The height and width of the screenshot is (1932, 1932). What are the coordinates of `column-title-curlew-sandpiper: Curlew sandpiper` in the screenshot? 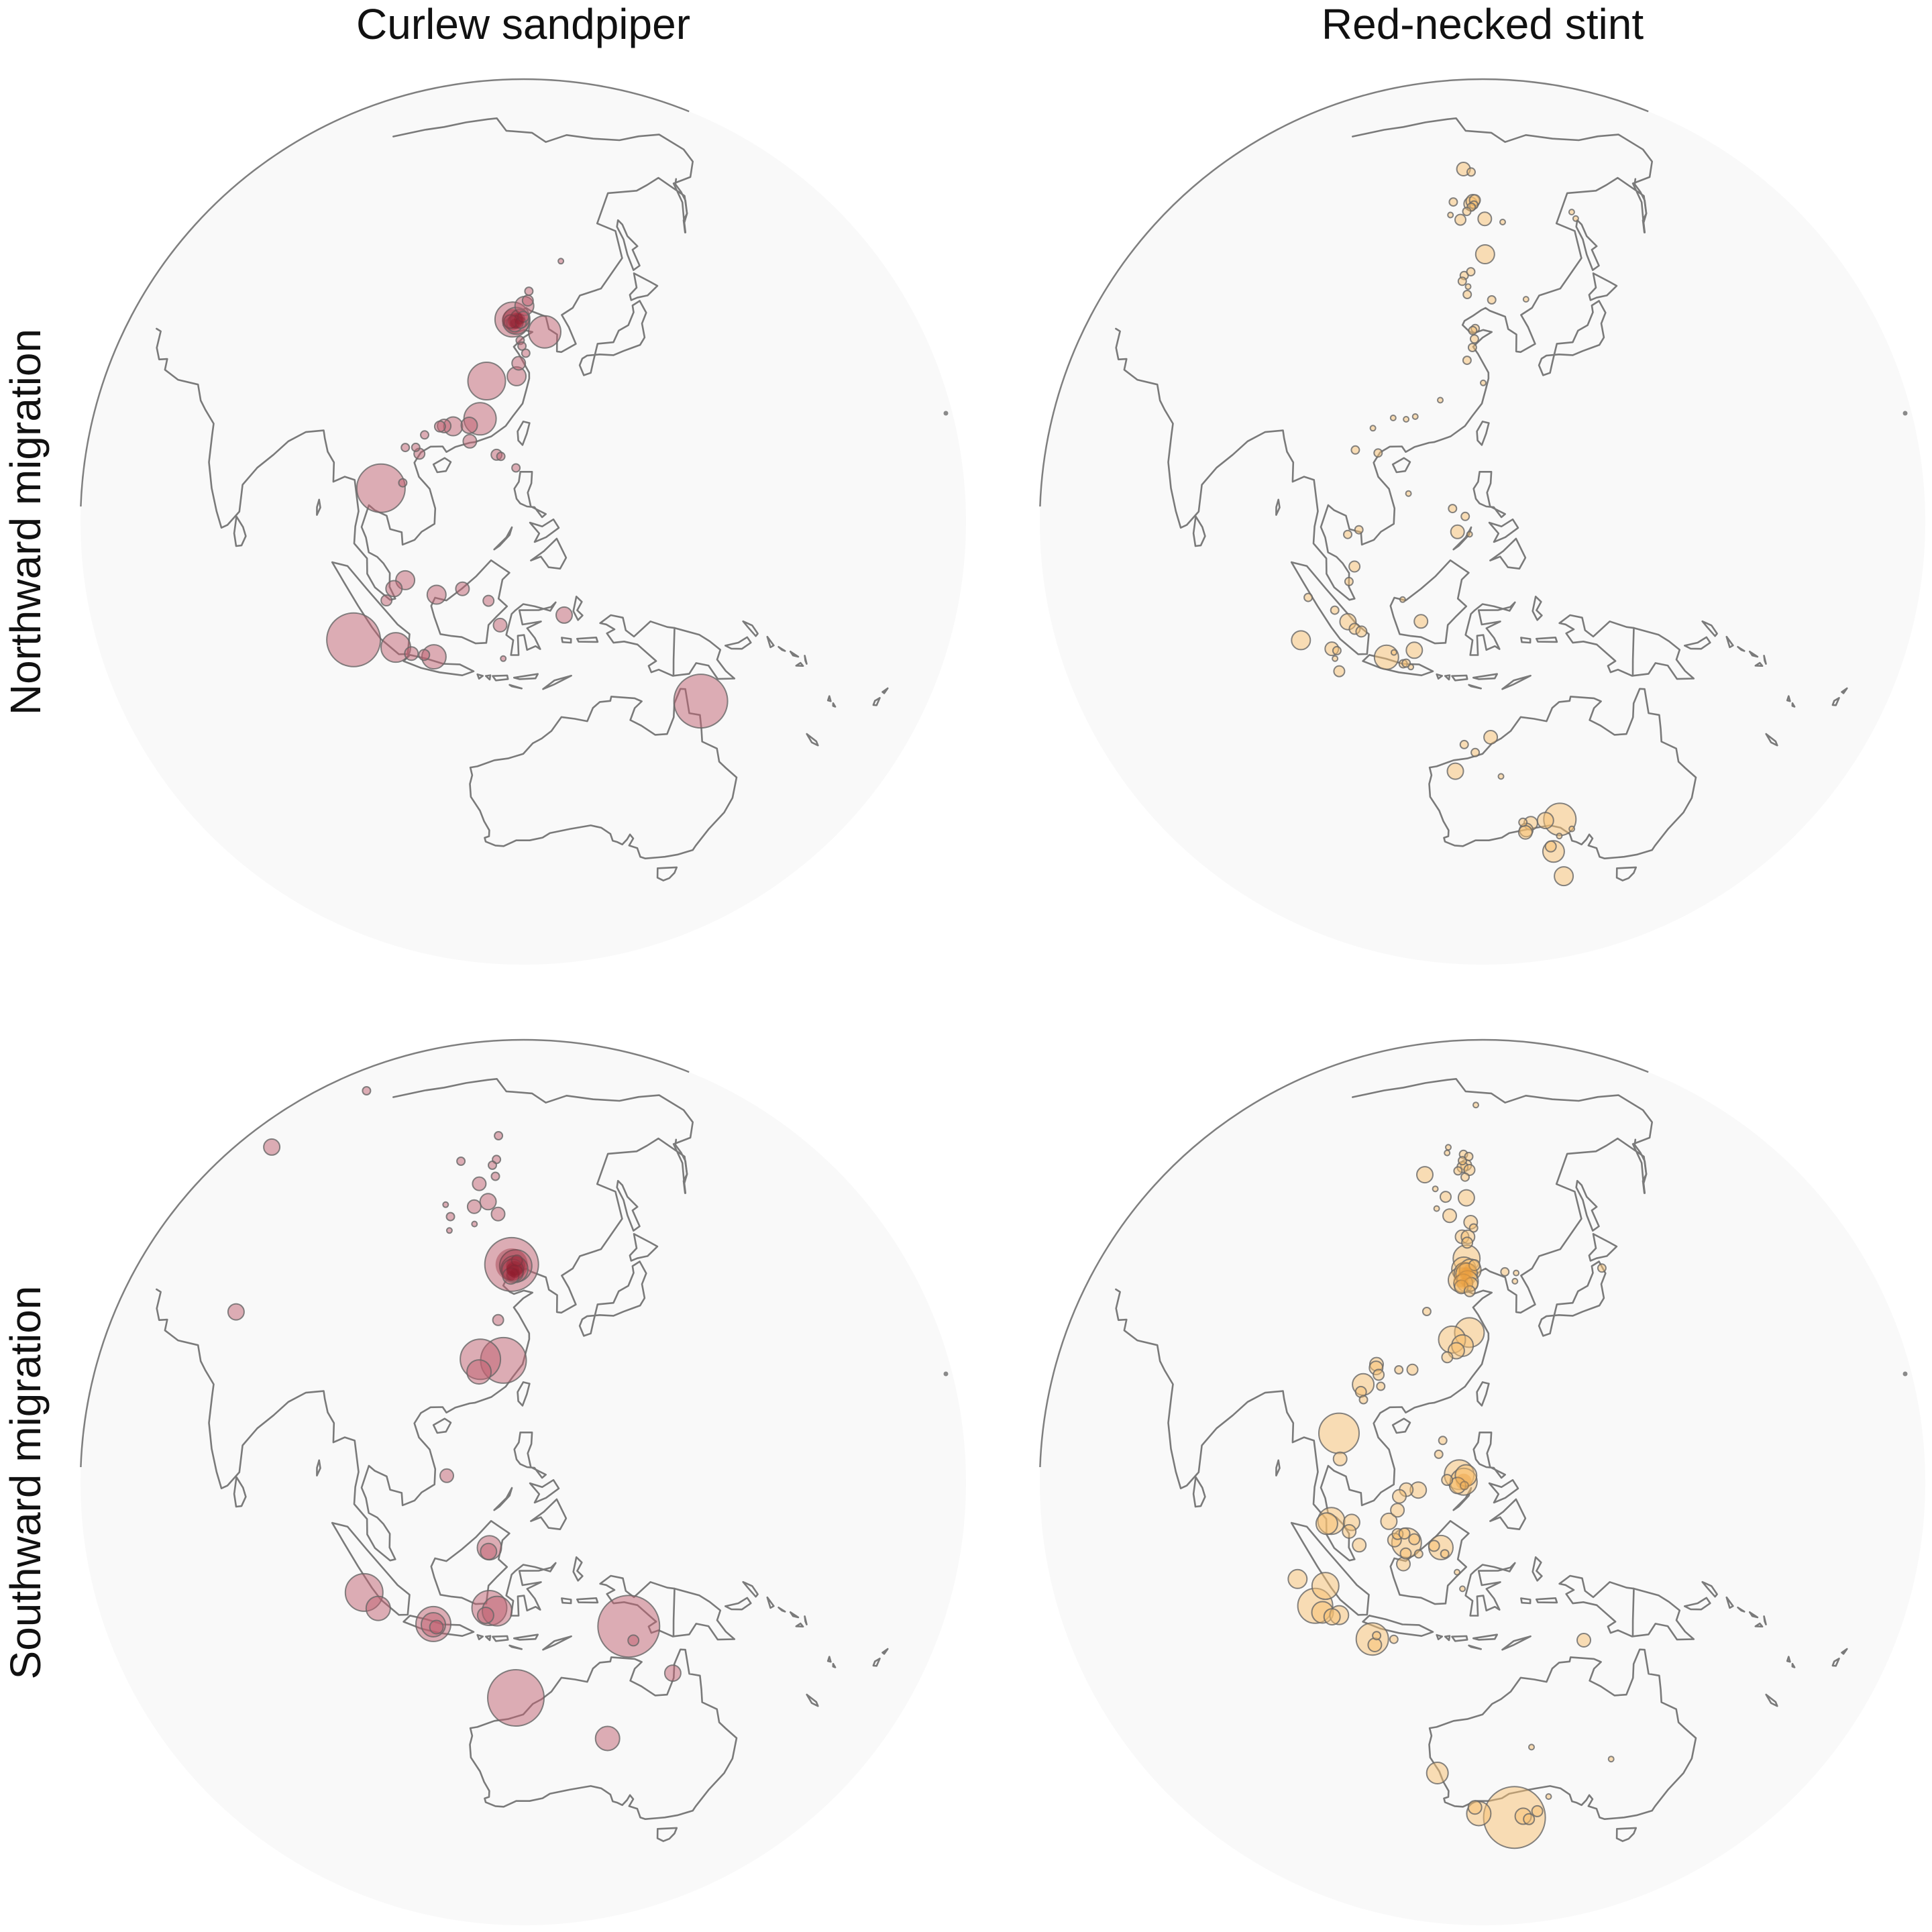 It's located at (523, 24).